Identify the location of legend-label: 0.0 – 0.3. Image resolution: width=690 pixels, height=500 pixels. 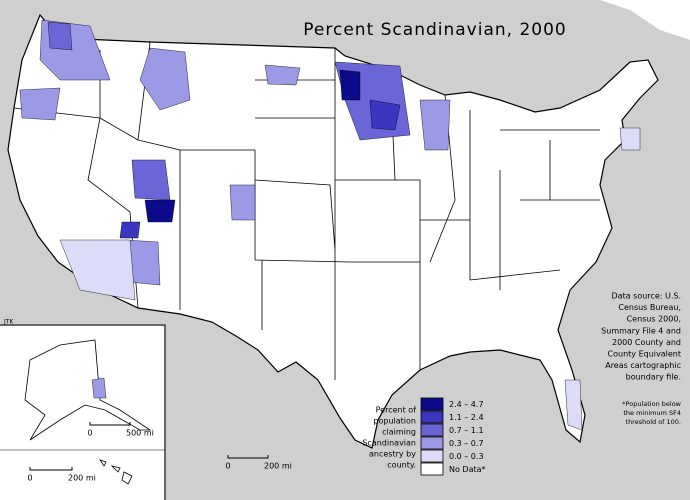
(466, 456).